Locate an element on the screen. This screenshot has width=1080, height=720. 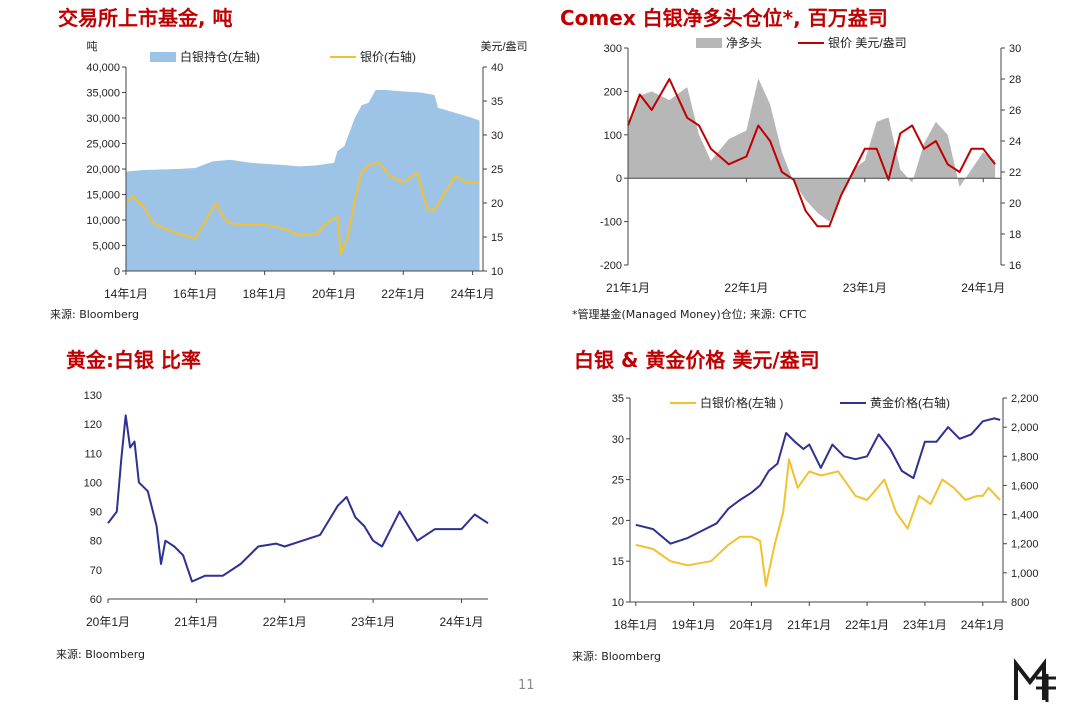
chart1-x-tick-2: 16年1月 is located at coordinates (195, 294).